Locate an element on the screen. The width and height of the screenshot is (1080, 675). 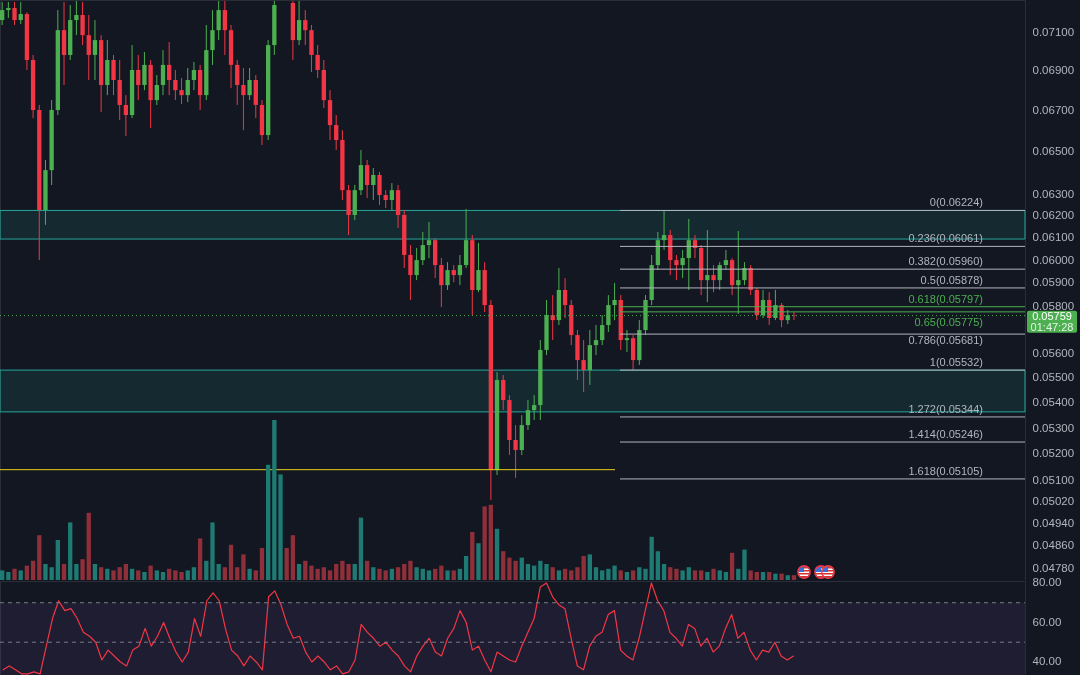
y-tick-label: 0.05200 is located at coordinates (1053, 453).